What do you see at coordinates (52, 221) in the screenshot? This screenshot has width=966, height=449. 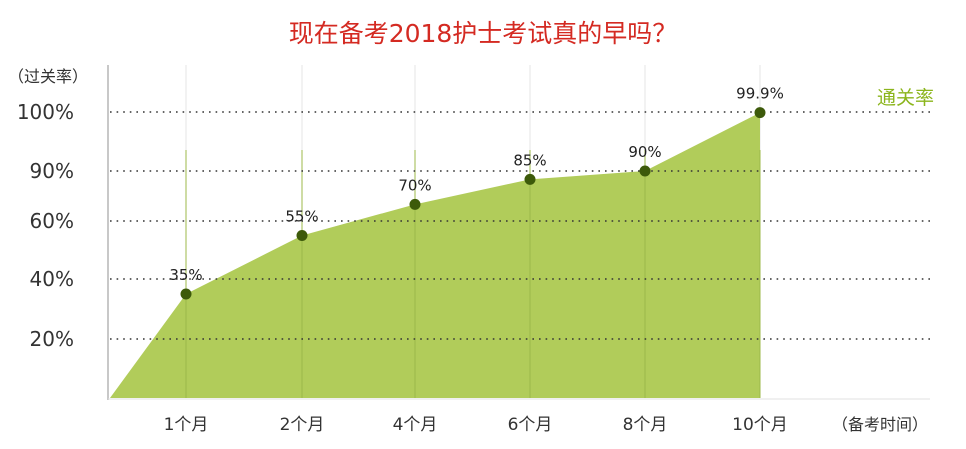 I see `y-tick-label: 60%` at bounding box center [52, 221].